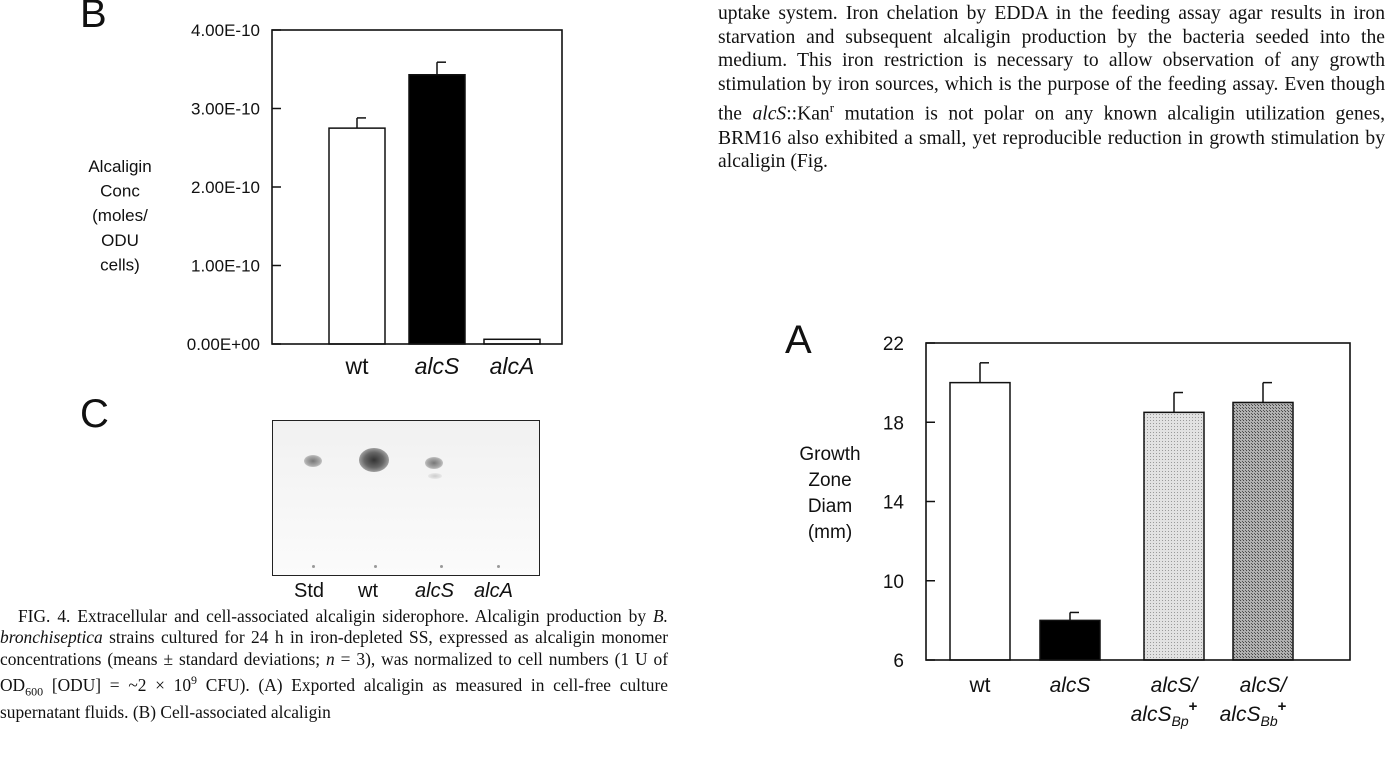 This screenshot has height=764, width=1385. What do you see at coordinates (368, 591) in the screenshot?
I see `tlc-lane-wt: wt` at bounding box center [368, 591].